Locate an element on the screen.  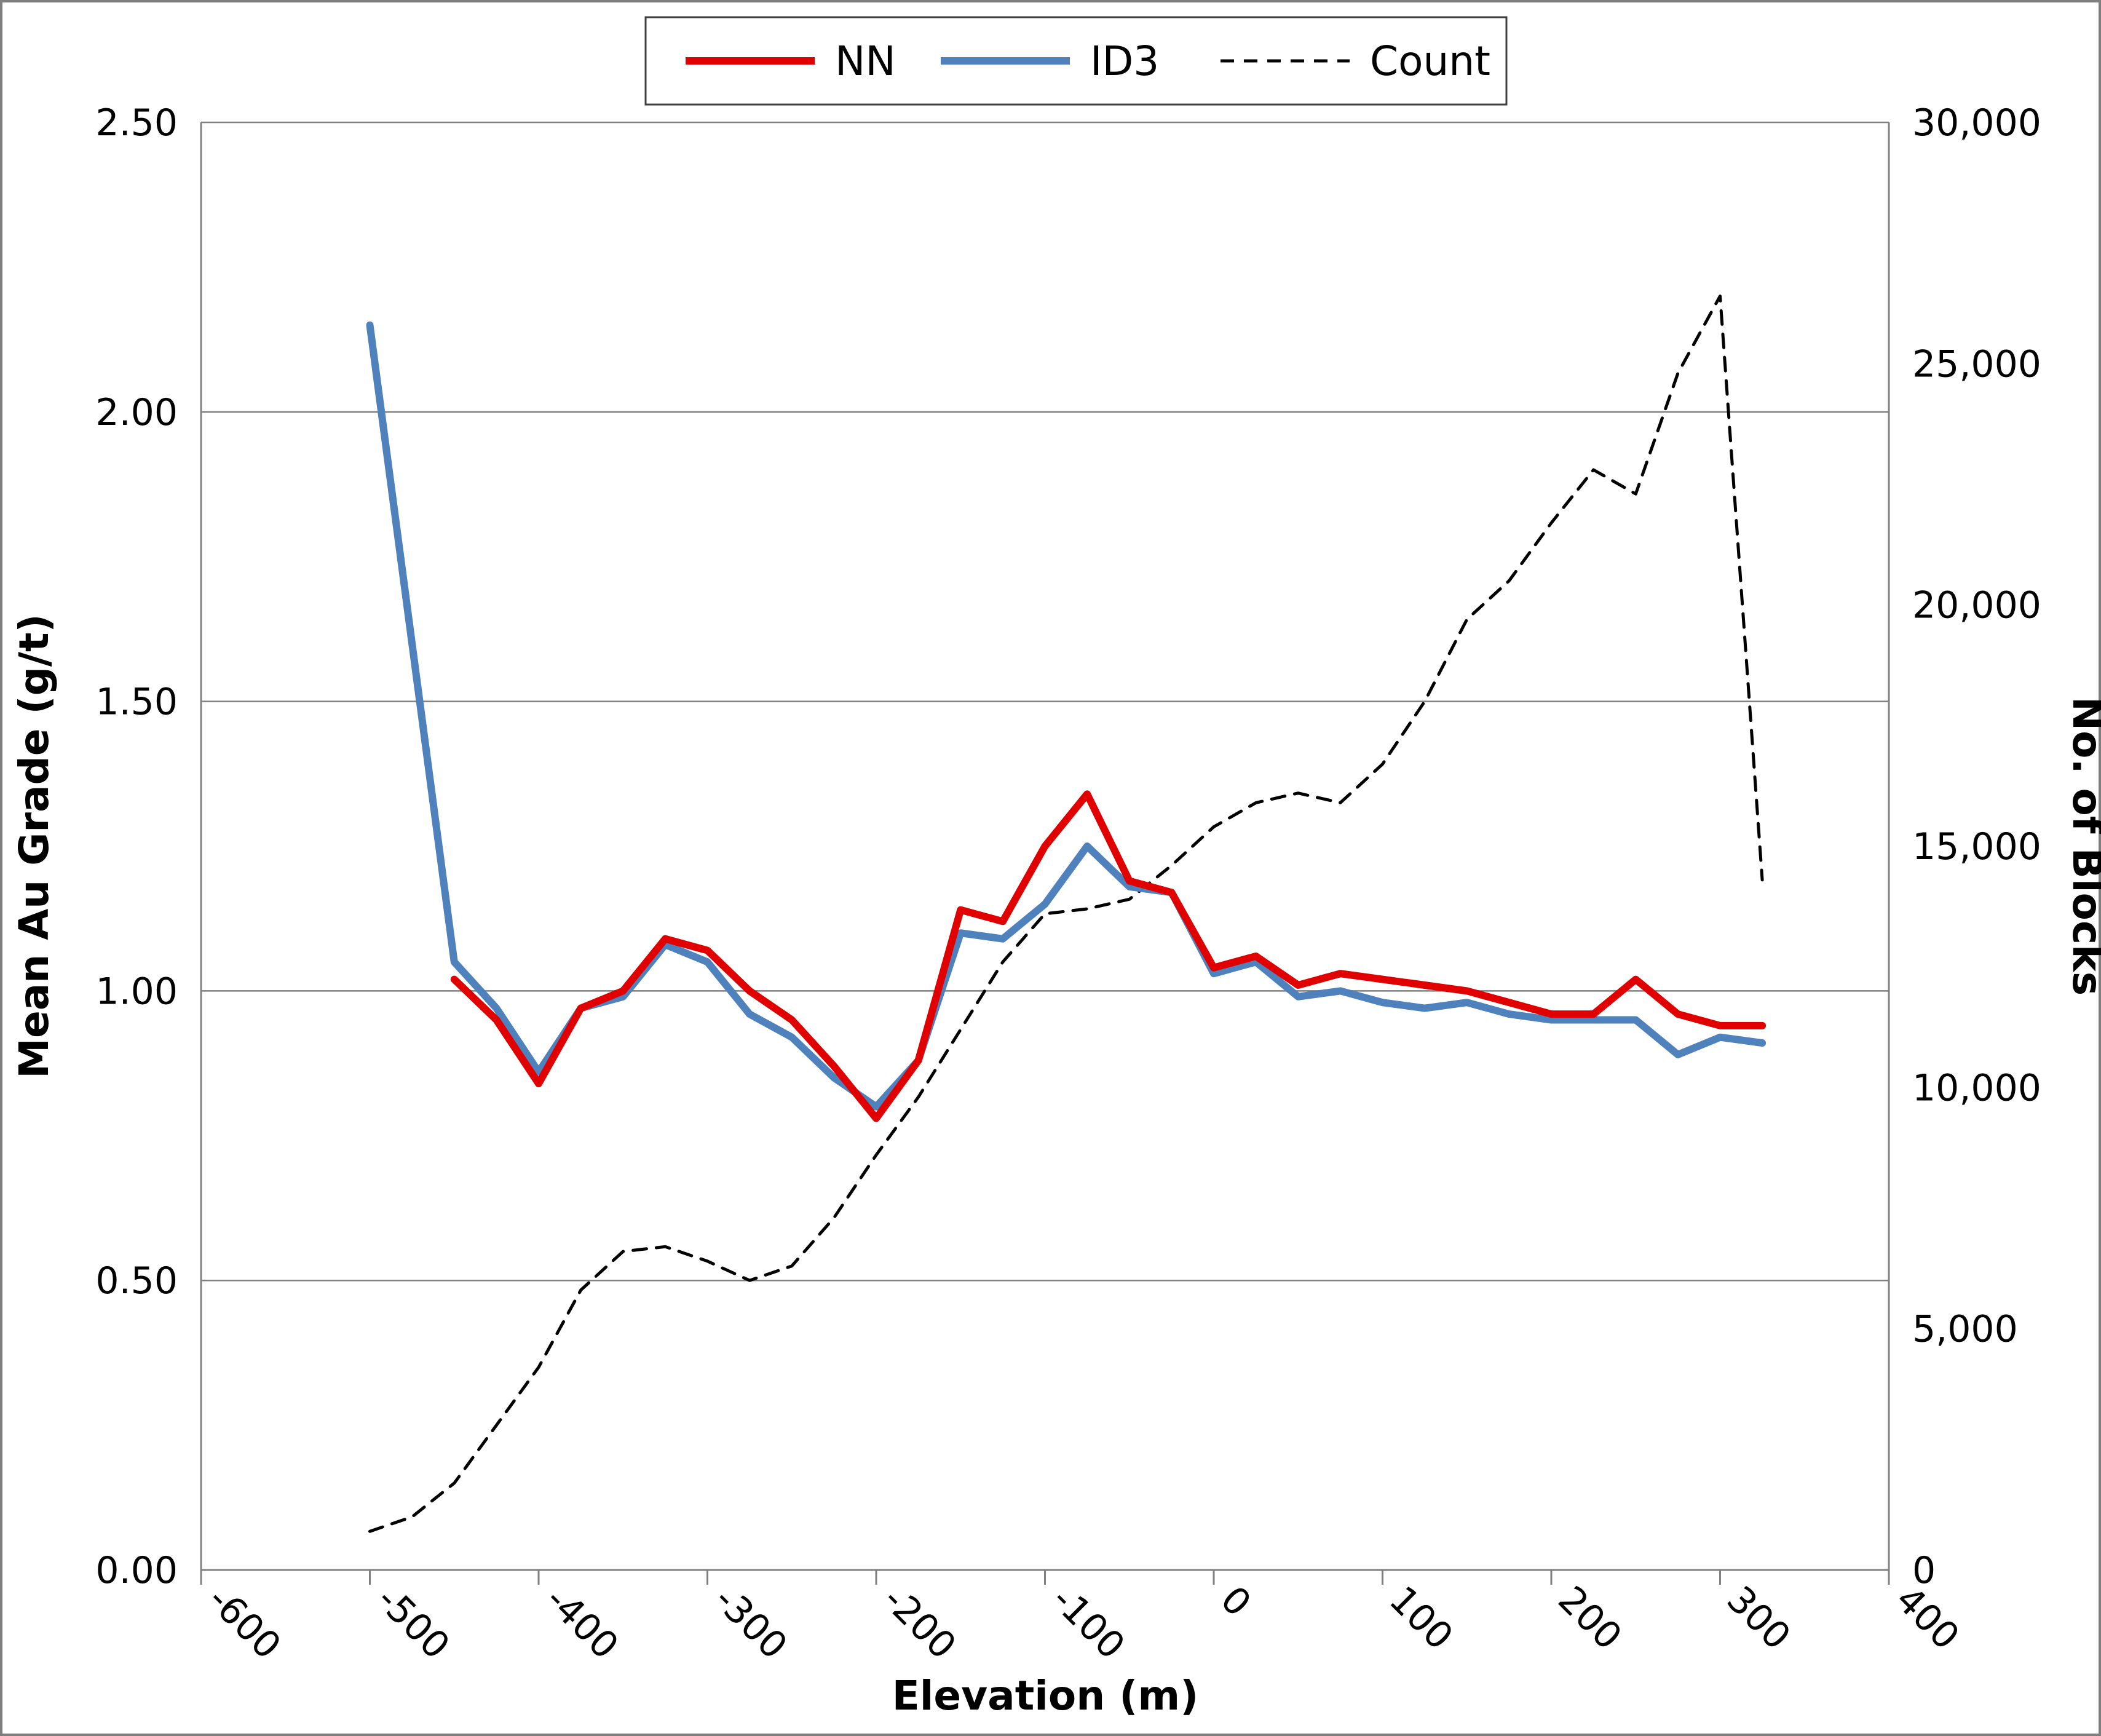
y-tick-label-left: 2.50 is located at coordinates (136, 123).